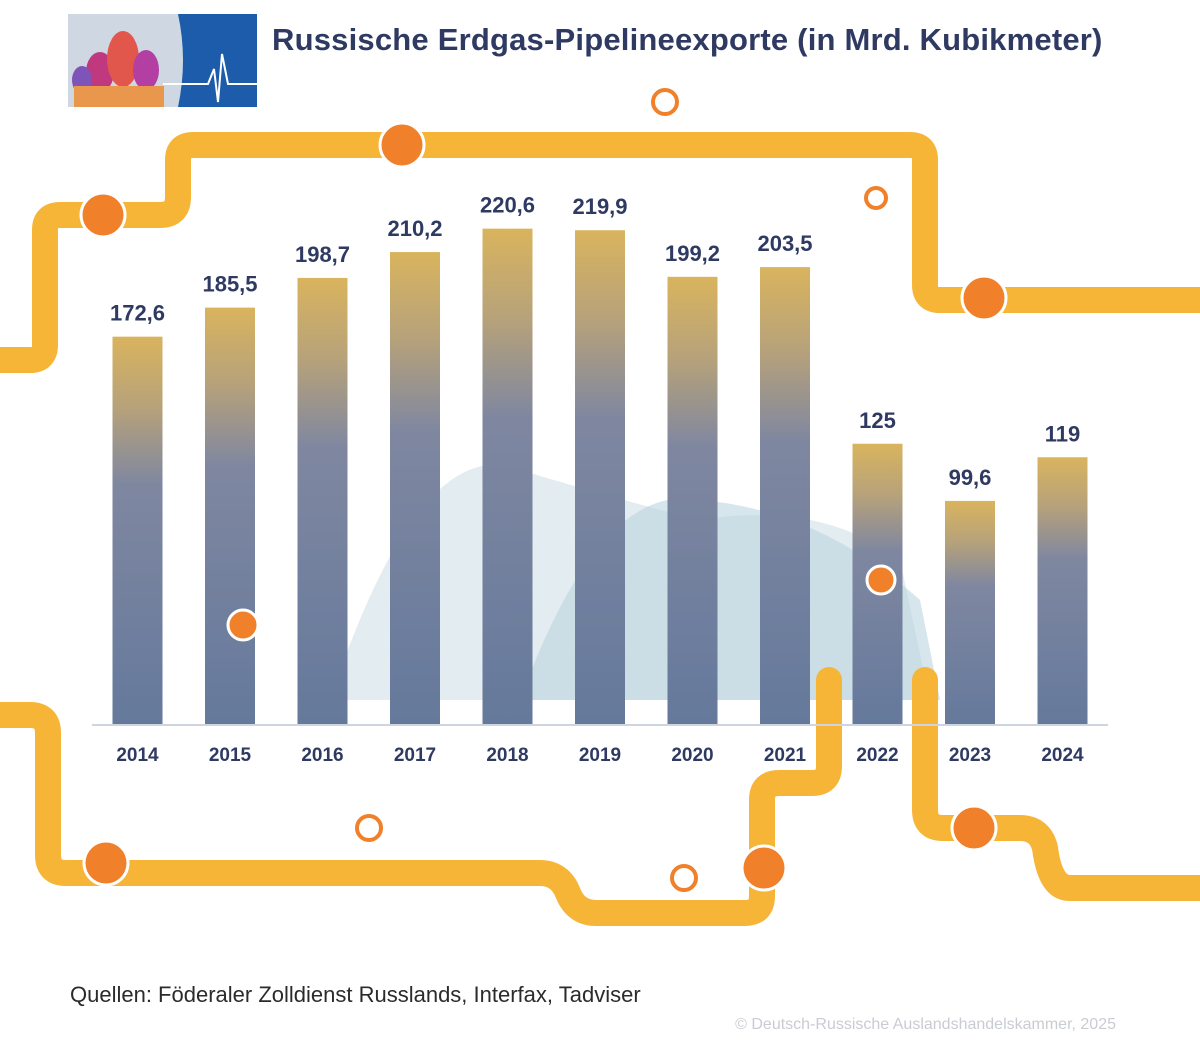 Image resolution: width=1200 pixels, height=1047 pixels. Describe the element at coordinates (162, 60) in the screenshot. I see `chamber-logo` at that location.